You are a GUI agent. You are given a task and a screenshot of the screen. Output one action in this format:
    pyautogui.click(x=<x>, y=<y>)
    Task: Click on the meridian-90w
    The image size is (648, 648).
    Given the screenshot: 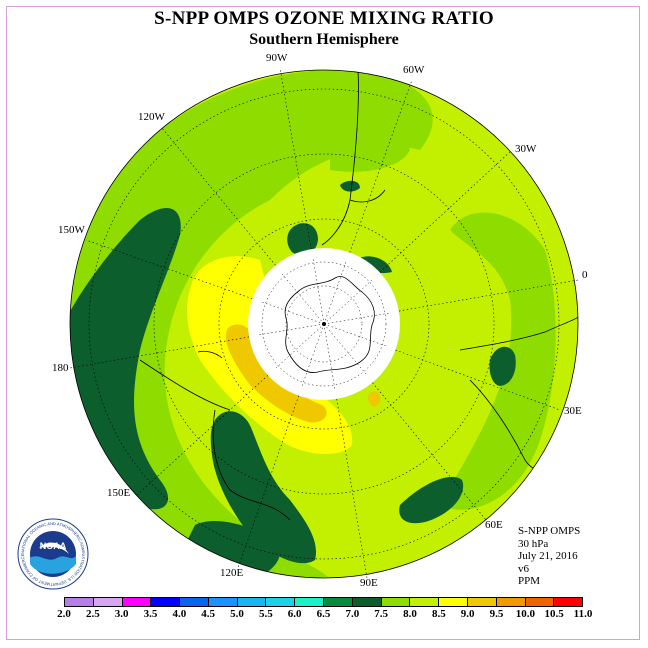 What is the action you would take?
    pyautogui.click(x=302, y=196)
    